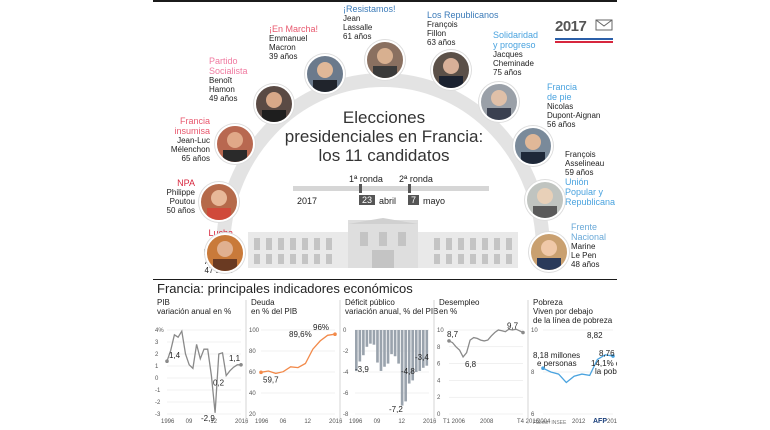  I want to click on candidate-last-name: Cheminade, so click(513, 63).